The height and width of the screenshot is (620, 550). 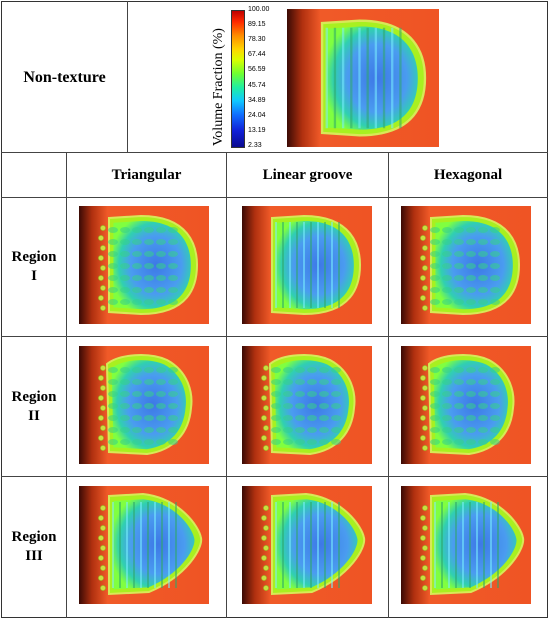 I want to click on row-header-region-1-line2: I, so click(x=34, y=276).